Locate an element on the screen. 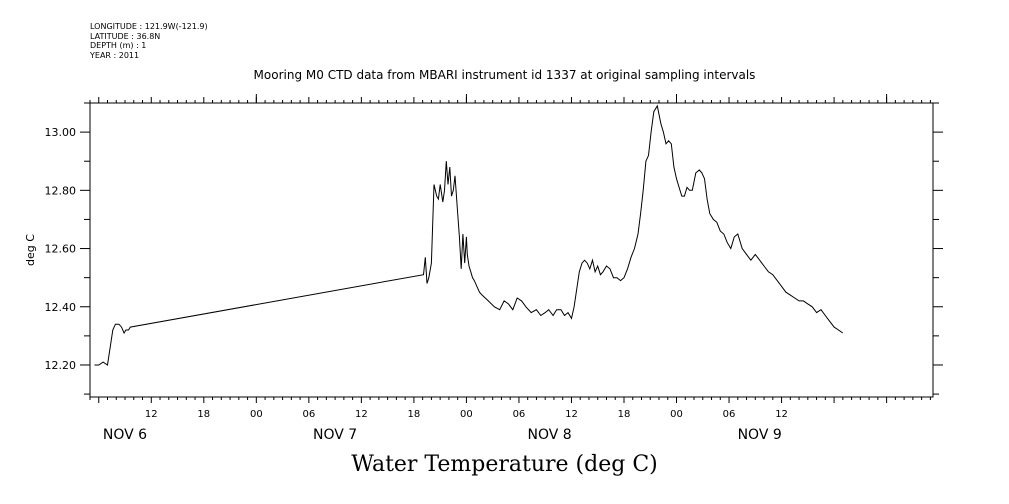 The height and width of the screenshot is (504, 1009). y-tick-label: 13.00 is located at coordinates (61, 132).